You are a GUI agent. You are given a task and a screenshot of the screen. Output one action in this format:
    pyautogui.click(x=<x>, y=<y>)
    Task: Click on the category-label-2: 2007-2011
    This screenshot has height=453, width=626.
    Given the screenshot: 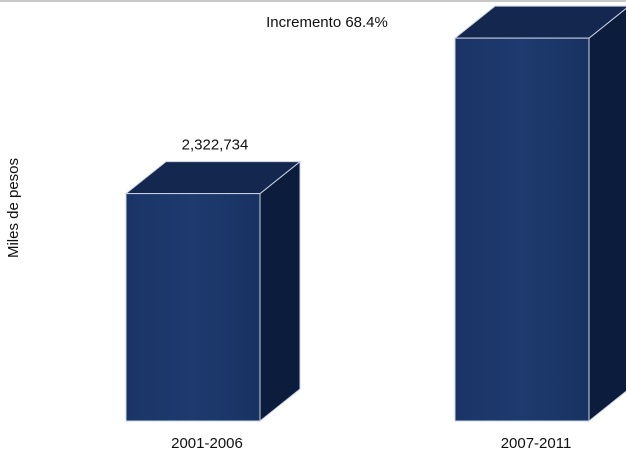 What is the action you would take?
    pyautogui.click(x=536, y=443)
    